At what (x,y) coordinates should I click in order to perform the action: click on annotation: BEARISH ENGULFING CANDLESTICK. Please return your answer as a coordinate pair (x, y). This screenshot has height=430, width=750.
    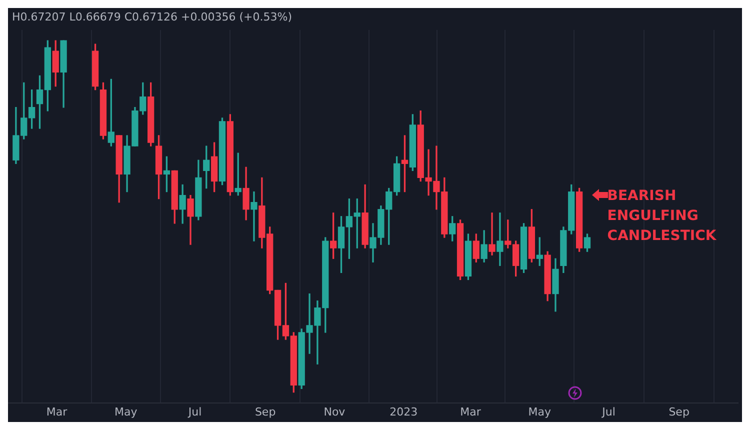
    Looking at the image, I should click on (662, 216).